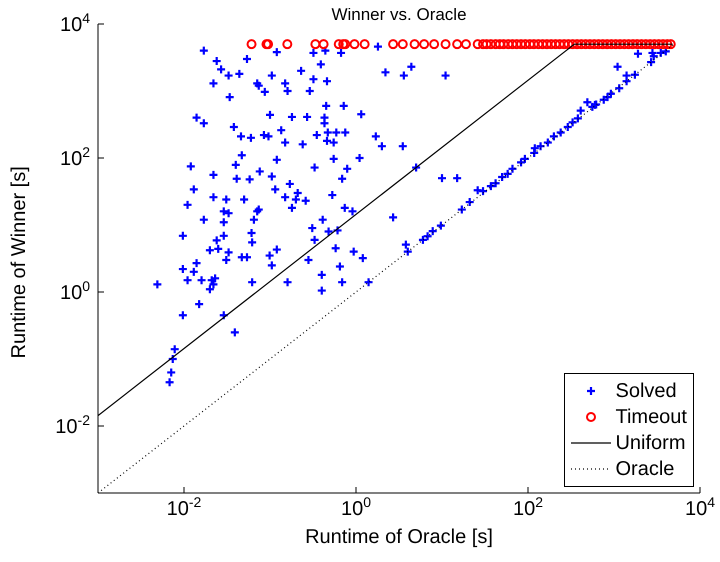  What do you see at coordinates (399, 14) in the screenshot?
I see `chart-title: Winner vs. Oracle` at bounding box center [399, 14].